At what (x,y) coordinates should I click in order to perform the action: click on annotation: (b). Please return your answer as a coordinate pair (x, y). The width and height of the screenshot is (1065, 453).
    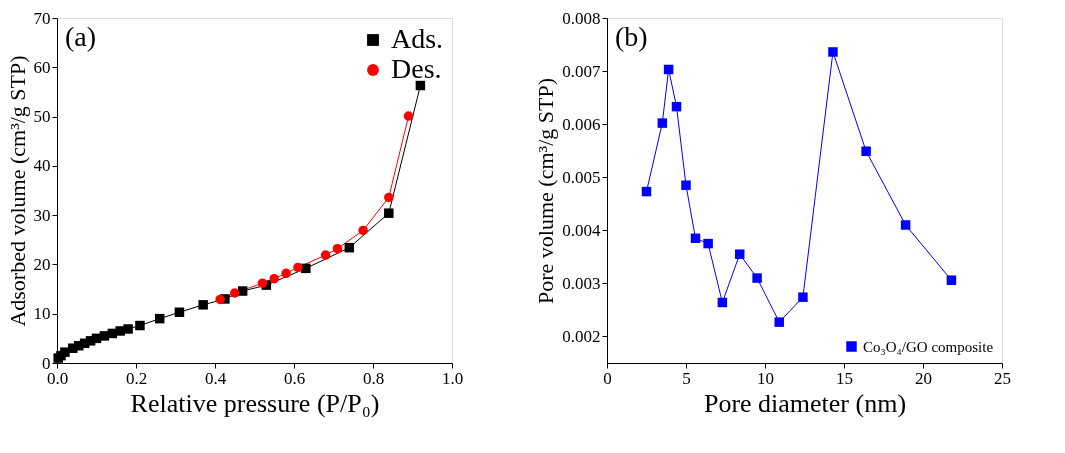
    Looking at the image, I should click on (631, 36).